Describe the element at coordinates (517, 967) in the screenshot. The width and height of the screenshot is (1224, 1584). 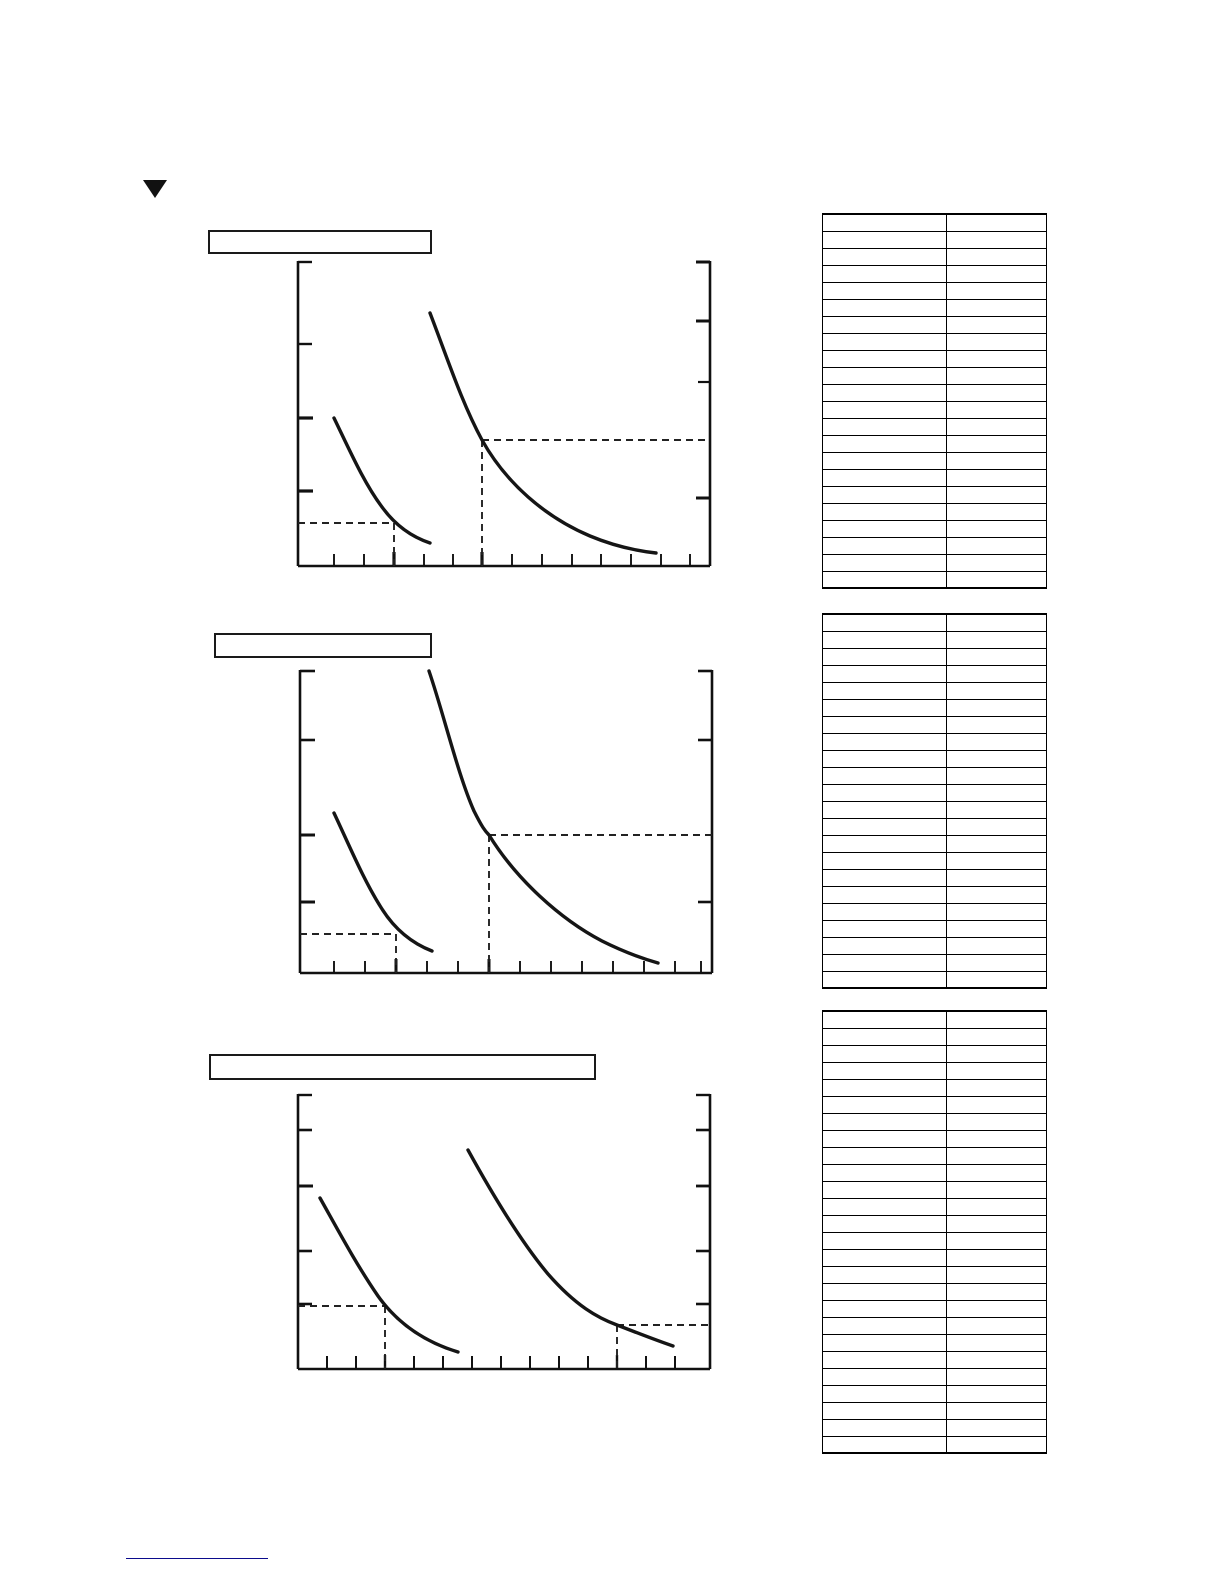
I see `chart-2-x-minor-ticks` at that location.